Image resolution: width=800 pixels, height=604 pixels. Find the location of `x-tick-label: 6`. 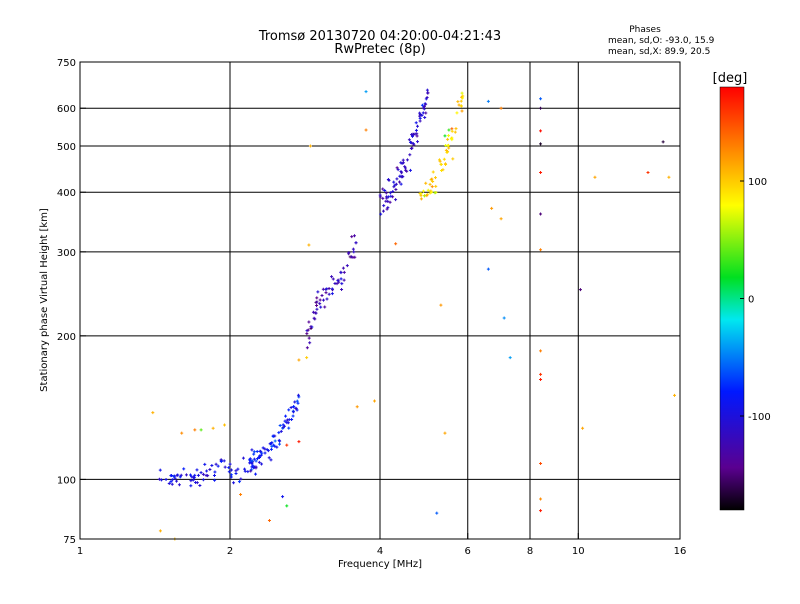

x-tick-label: 6 is located at coordinates (468, 551).